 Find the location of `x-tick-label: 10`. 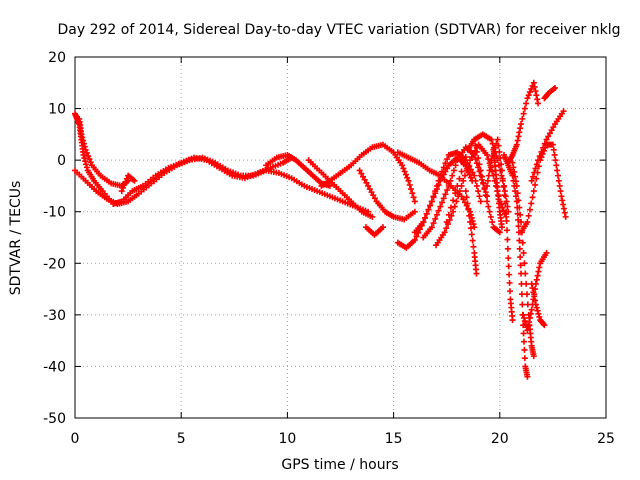

x-tick-label: 10 is located at coordinates (287, 439).